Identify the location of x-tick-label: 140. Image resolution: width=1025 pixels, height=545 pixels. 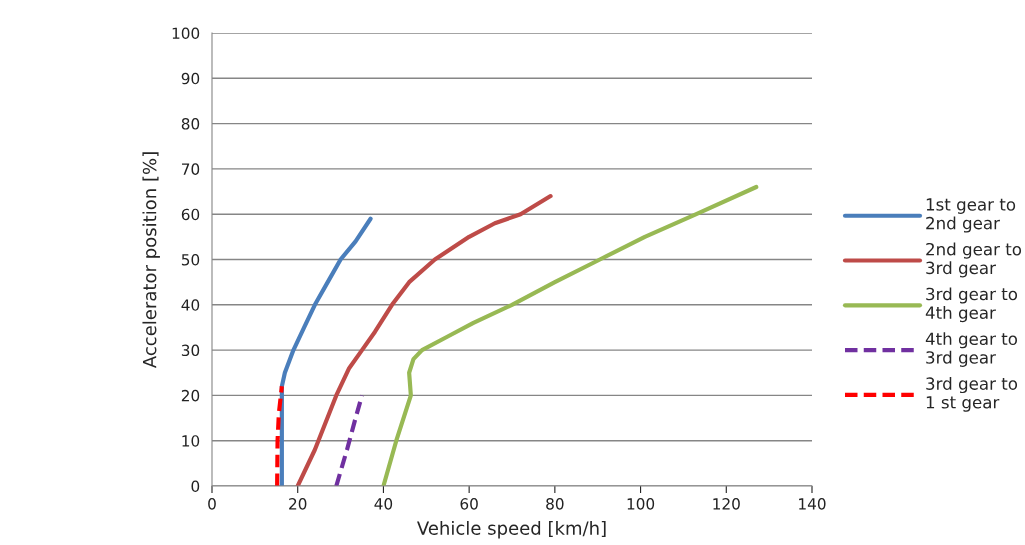
(812, 504).